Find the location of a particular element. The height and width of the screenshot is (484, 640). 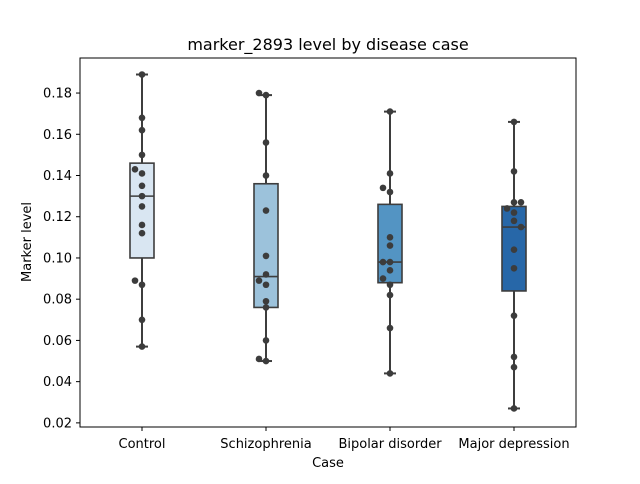

y-tick-label: 0.02 is located at coordinates (57, 423).